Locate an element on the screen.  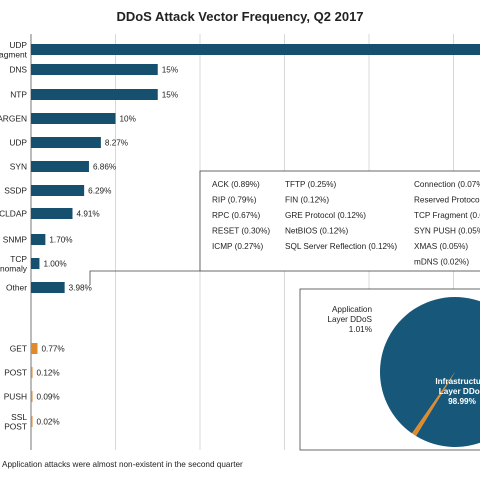
infra-tick-label: UDP is located at coordinates (18, 143).